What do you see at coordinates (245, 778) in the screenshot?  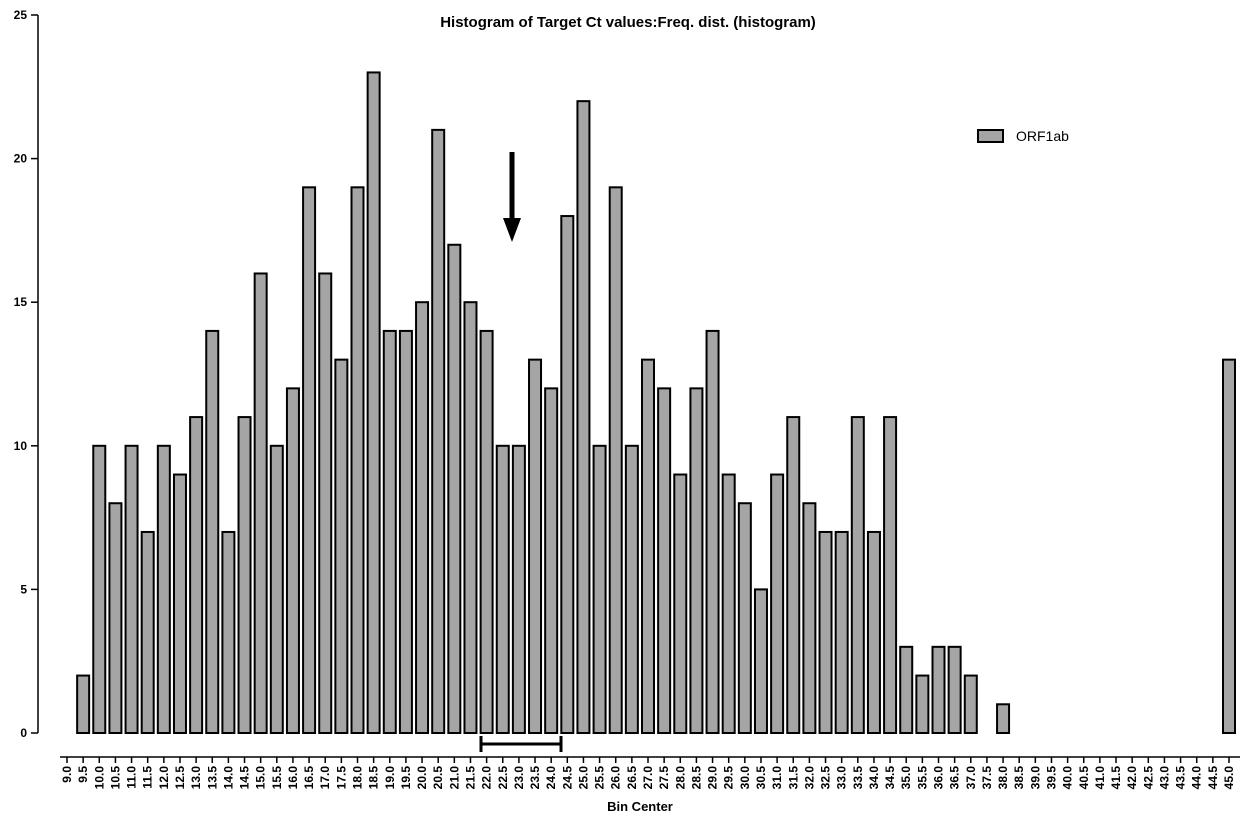 I see `x-tick-label: 14.5` at bounding box center [245, 778].